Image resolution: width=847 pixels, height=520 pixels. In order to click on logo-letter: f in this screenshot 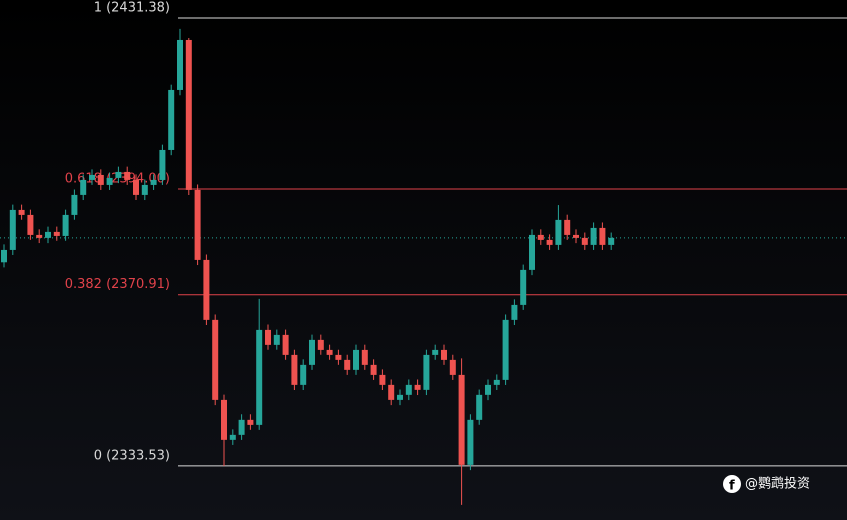, I will do `click(732, 486)`.